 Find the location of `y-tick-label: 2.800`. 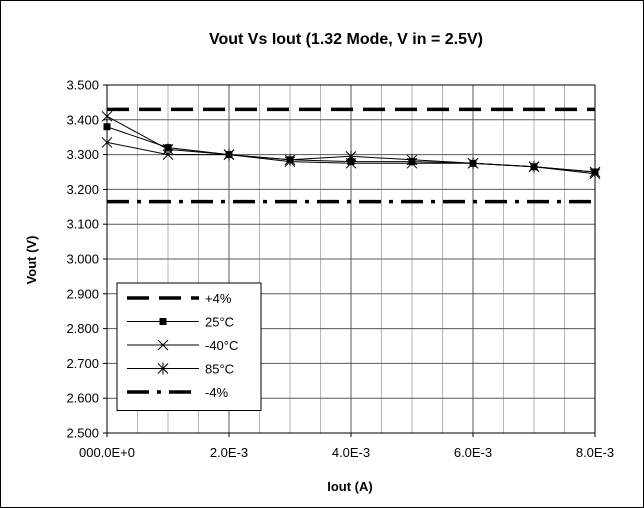

y-tick-label: 2.800 is located at coordinates (82, 328).